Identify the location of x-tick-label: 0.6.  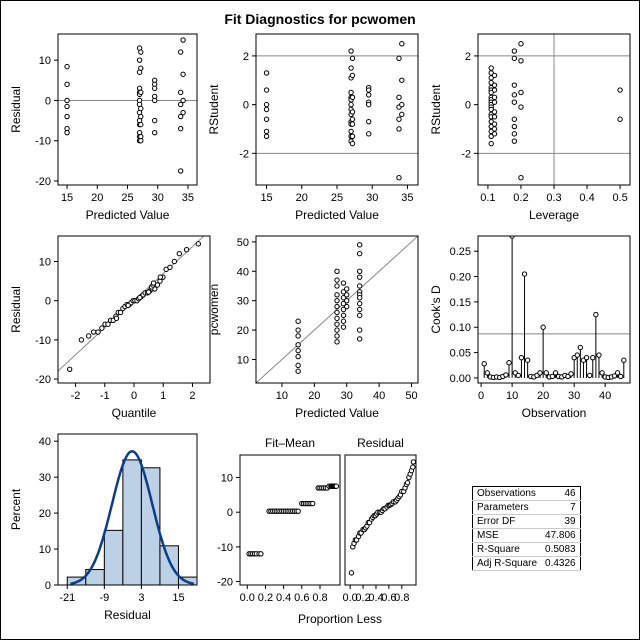
(301, 598).